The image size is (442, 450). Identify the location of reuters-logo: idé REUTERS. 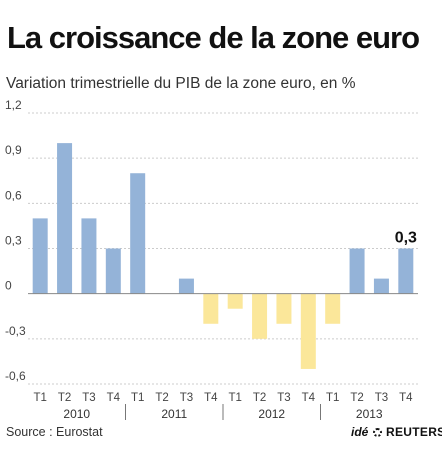
(396, 432).